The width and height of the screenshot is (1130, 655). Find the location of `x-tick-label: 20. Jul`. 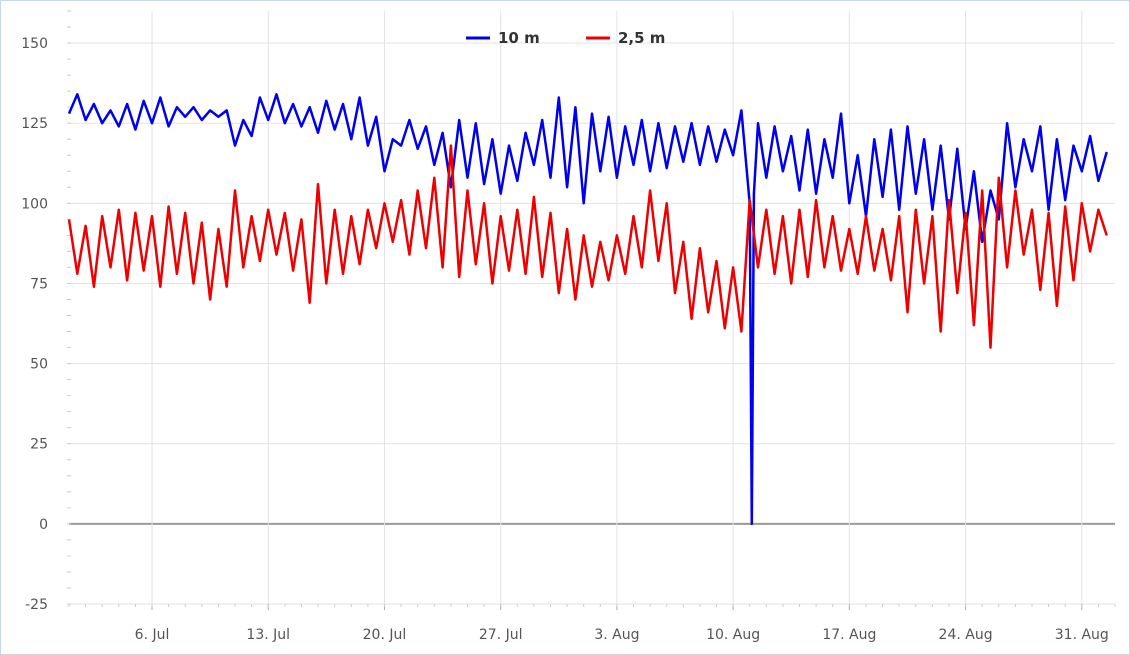

x-tick-label: 20. Jul is located at coordinates (385, 635).